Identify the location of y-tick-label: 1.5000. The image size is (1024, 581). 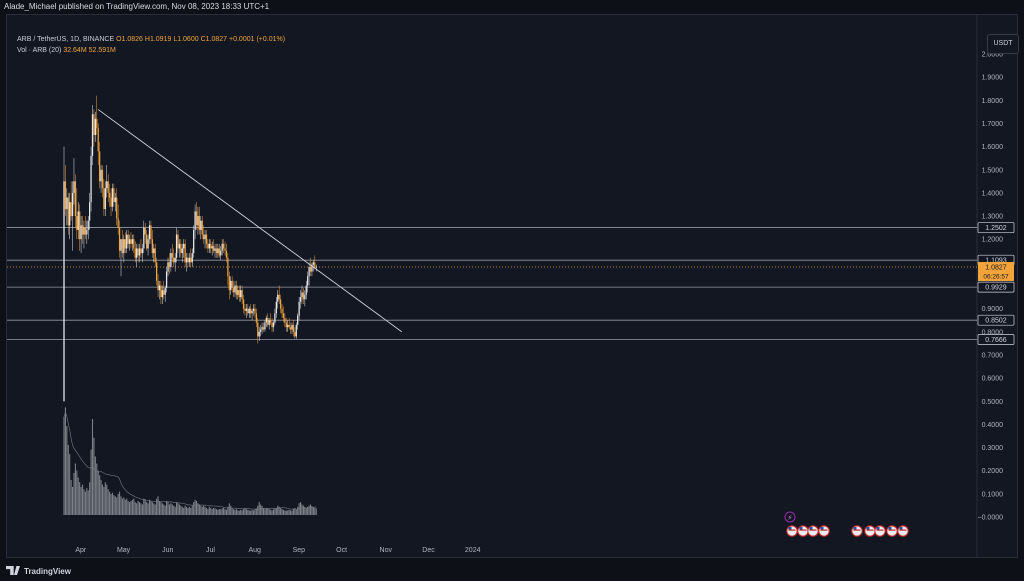
(993, 170).